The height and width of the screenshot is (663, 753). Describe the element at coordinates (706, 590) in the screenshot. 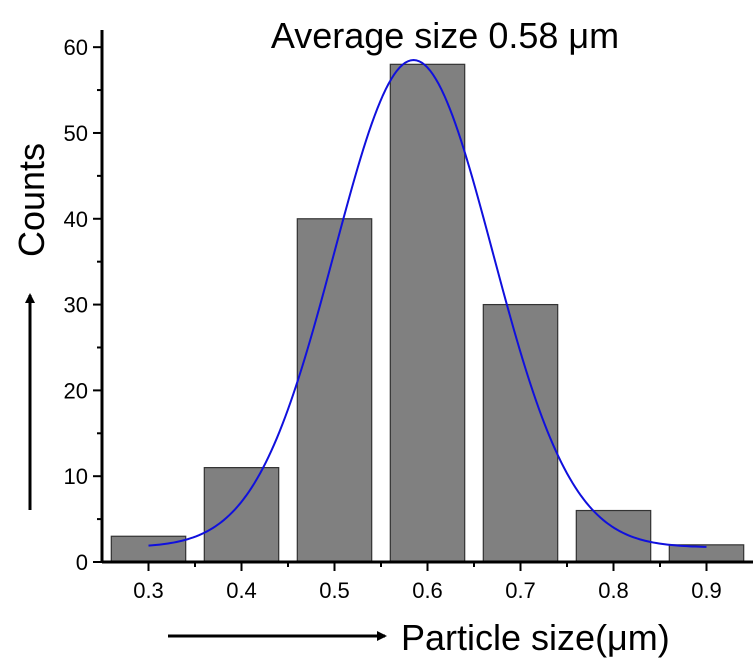

I see `x-tick-label: 0.9` at that location.